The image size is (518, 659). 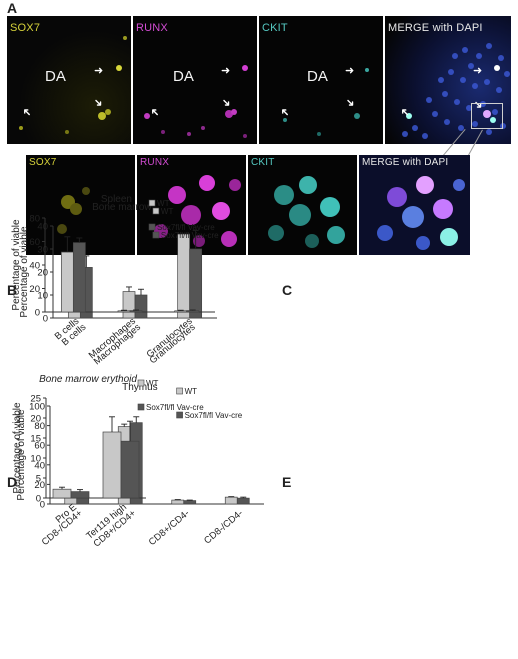 I want to click on zoom-label-merge: MERGE with DAPI, so click(x=405, y=162).